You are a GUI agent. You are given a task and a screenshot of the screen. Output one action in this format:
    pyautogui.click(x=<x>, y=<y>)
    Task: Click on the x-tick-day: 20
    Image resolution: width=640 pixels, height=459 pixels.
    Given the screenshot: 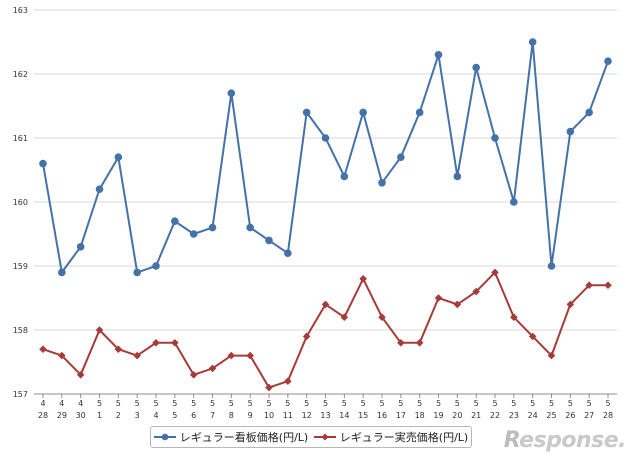 What is the action you would take?
    pyautogui.click(x=457, y=415)
    